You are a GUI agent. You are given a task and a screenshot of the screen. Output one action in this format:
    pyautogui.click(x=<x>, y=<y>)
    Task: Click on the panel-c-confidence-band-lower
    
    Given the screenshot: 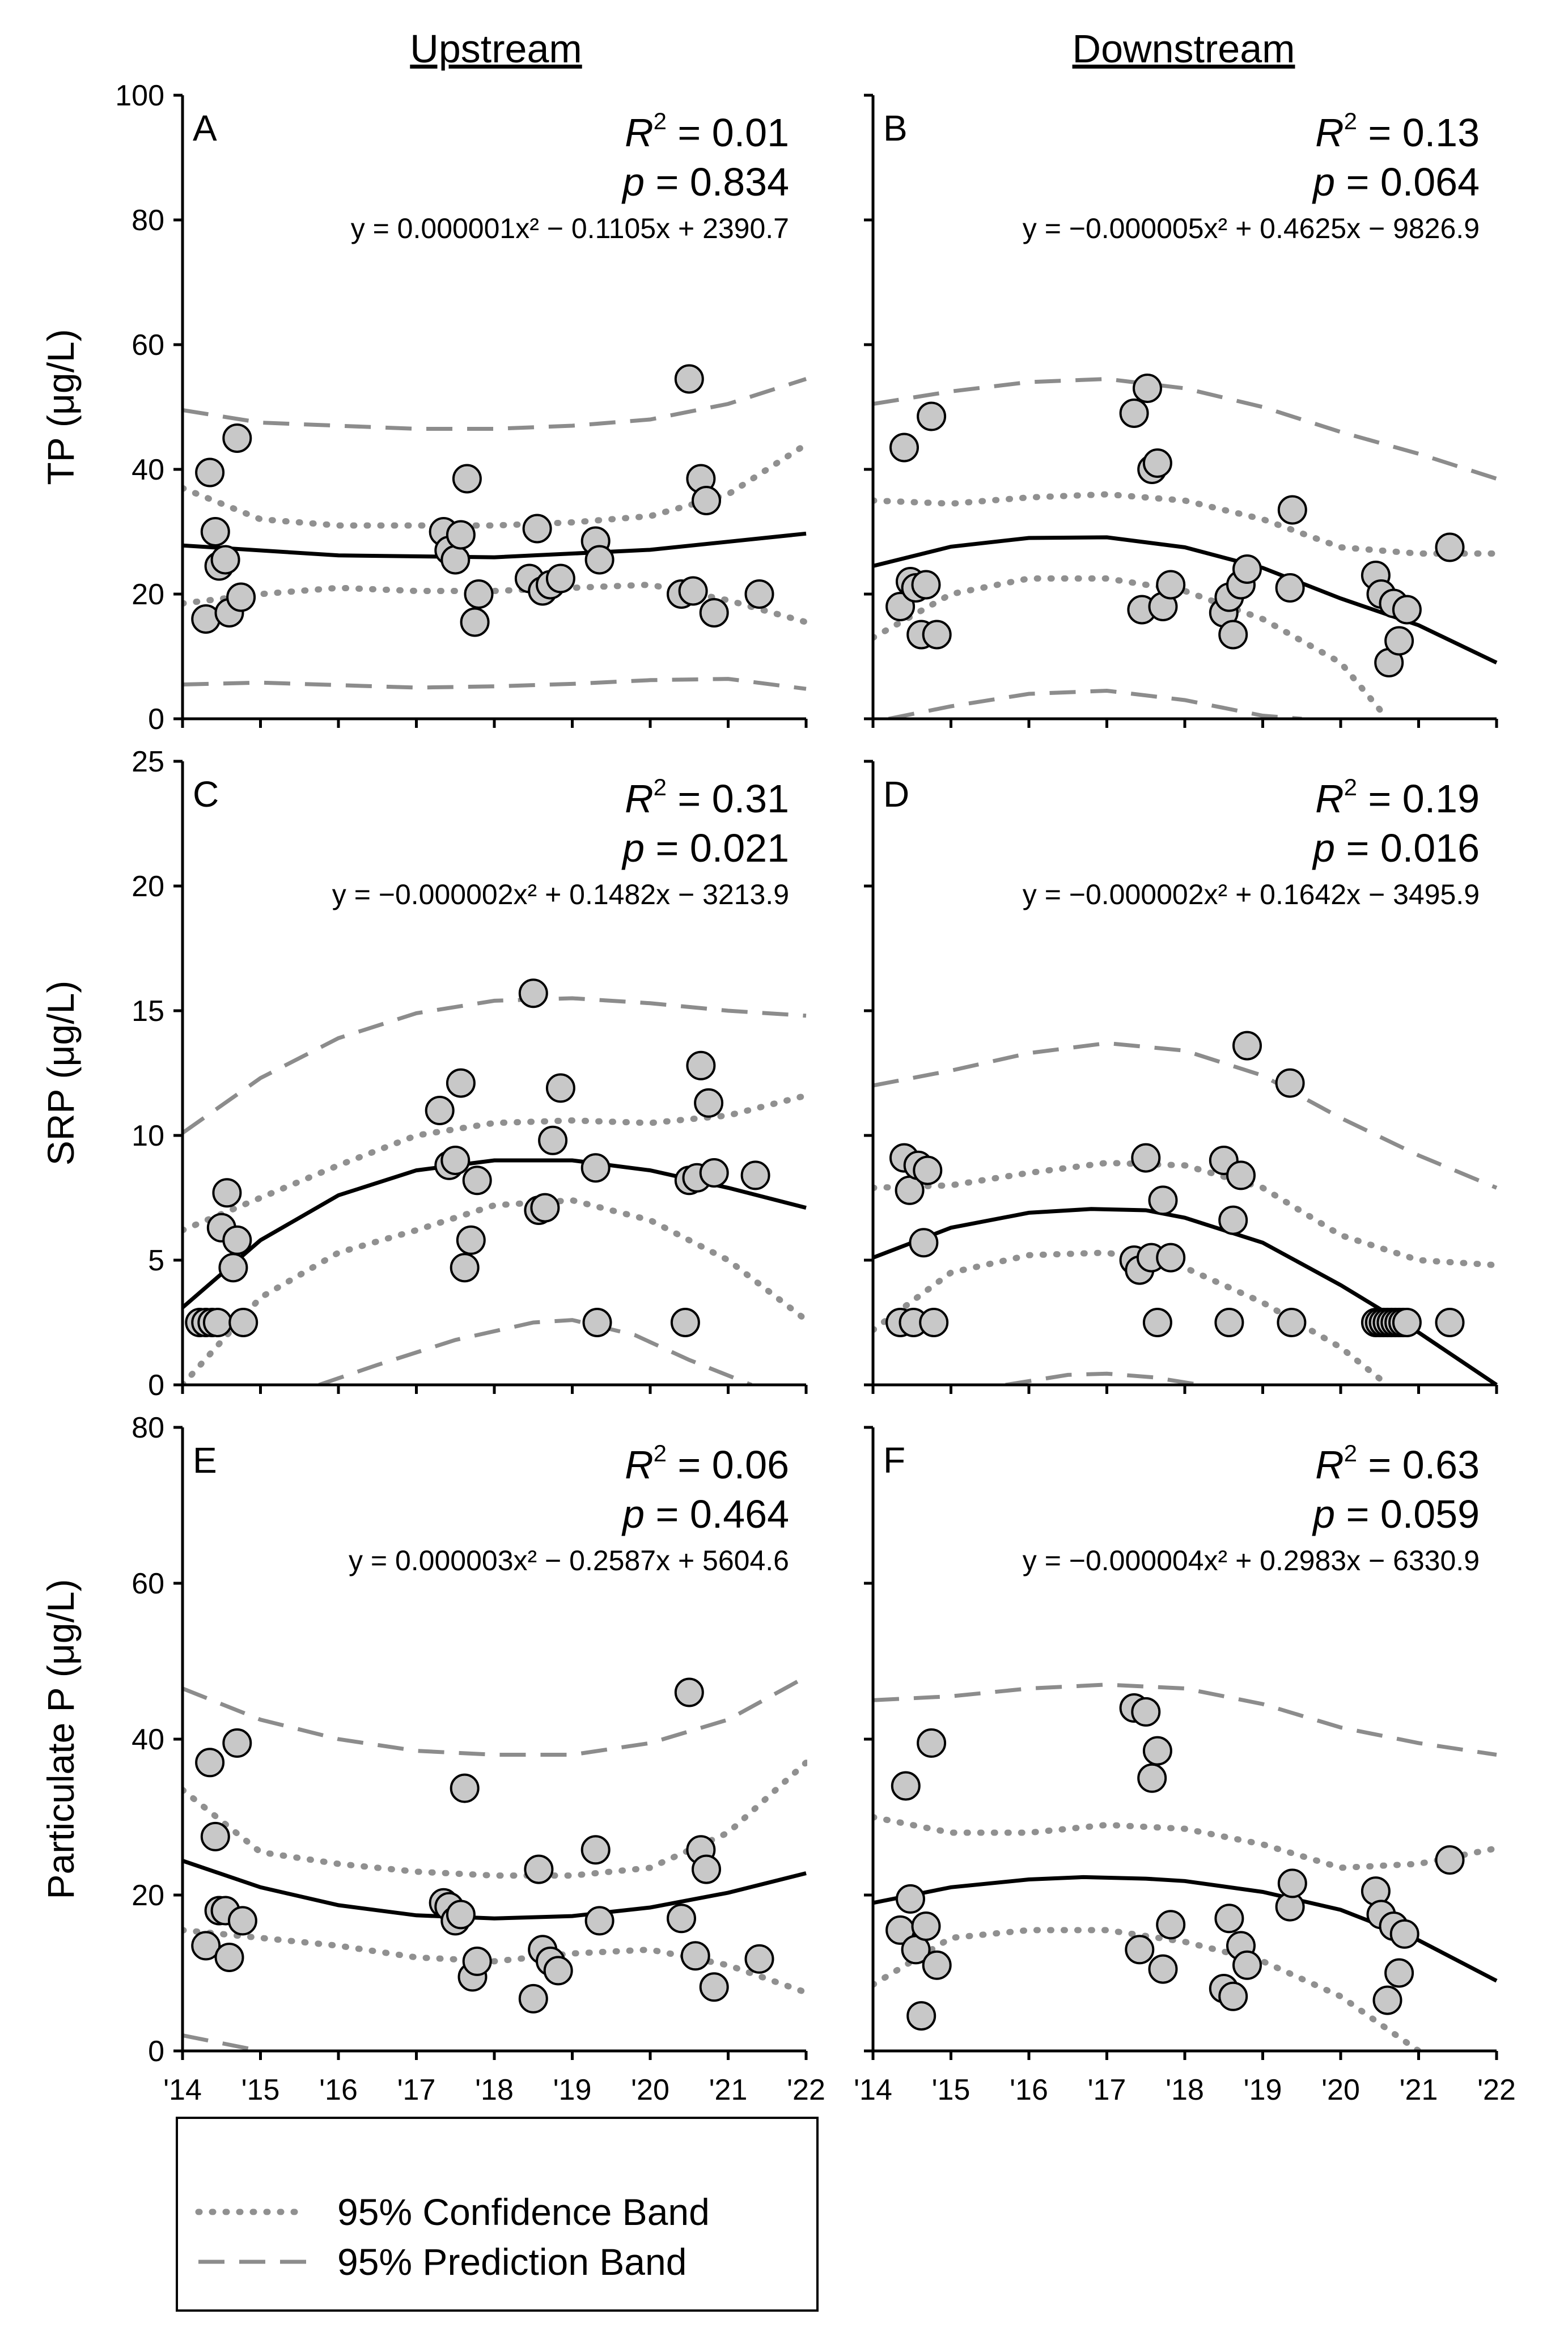 What is the action you would take?
    pyautogui.click(x=495, y=1291)
    